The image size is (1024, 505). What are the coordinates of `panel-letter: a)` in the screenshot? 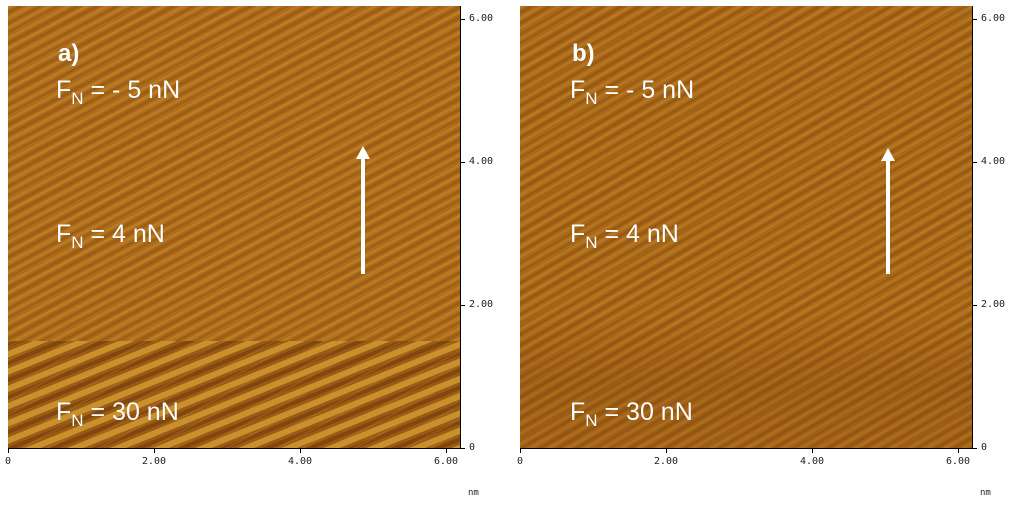 It's located at (69, 53).